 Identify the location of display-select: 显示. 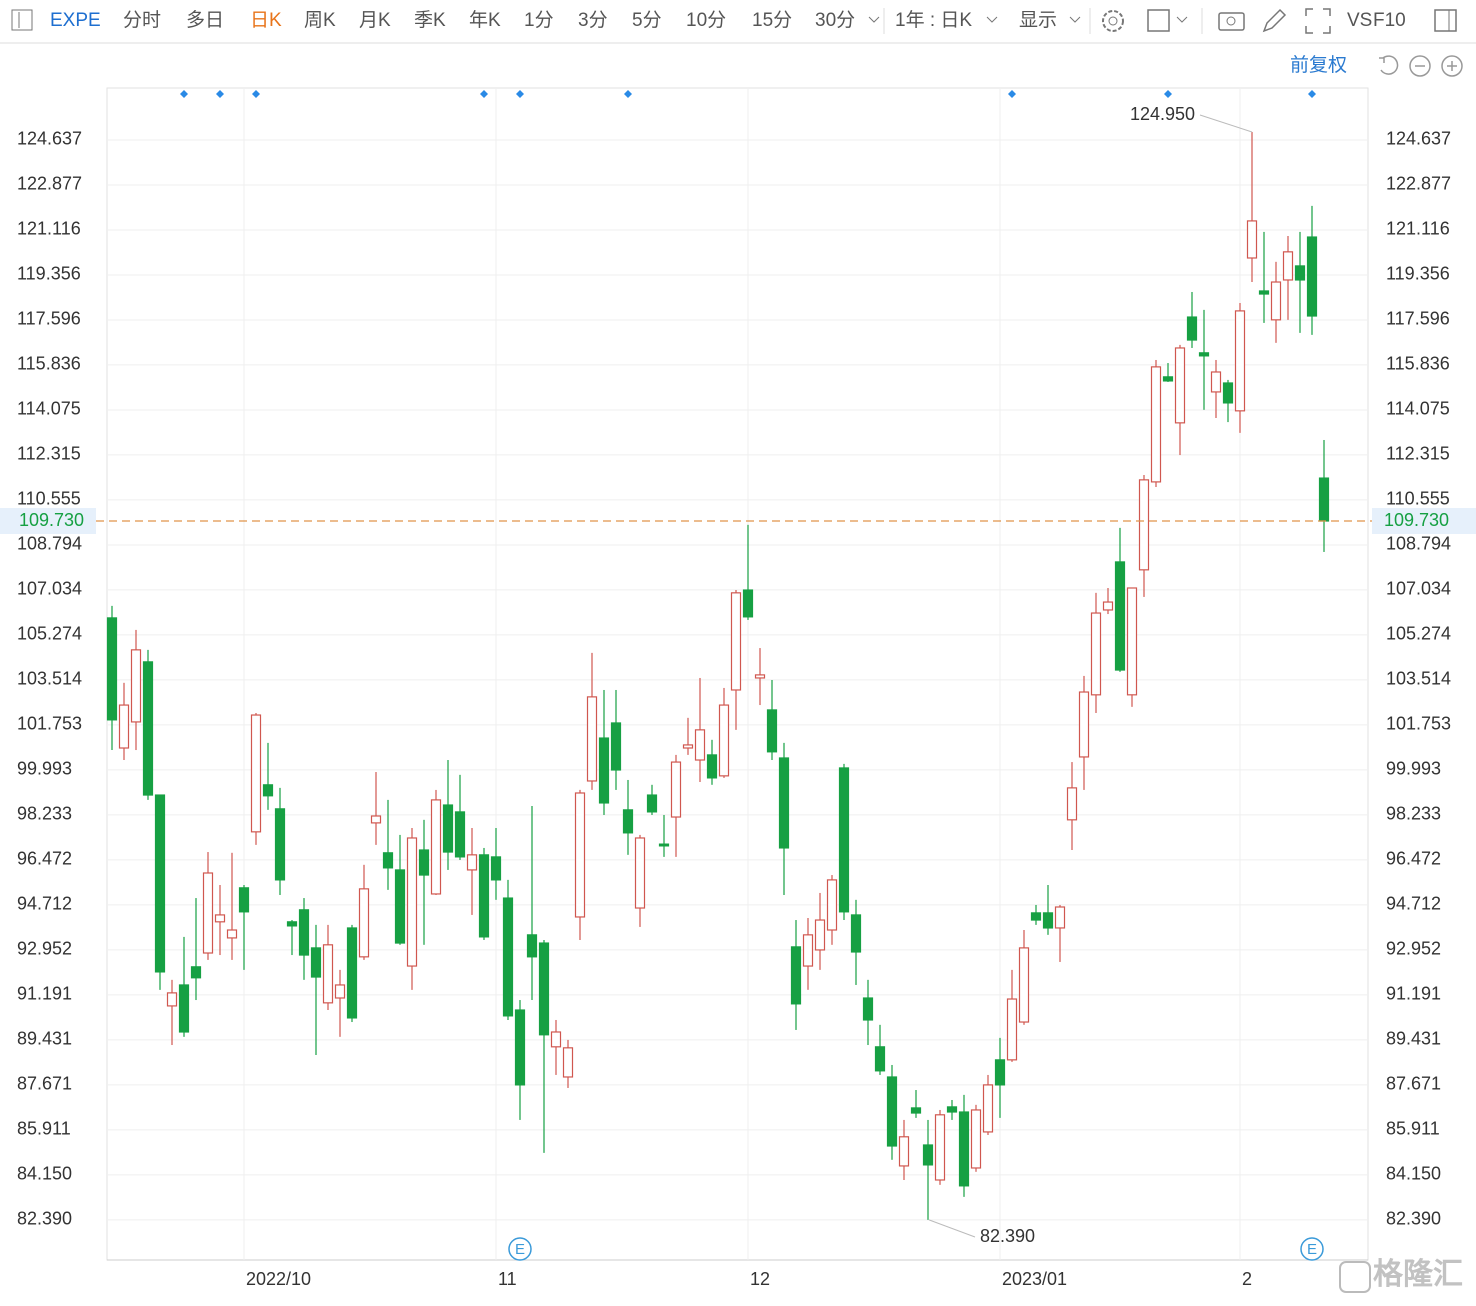
(1038, 20).